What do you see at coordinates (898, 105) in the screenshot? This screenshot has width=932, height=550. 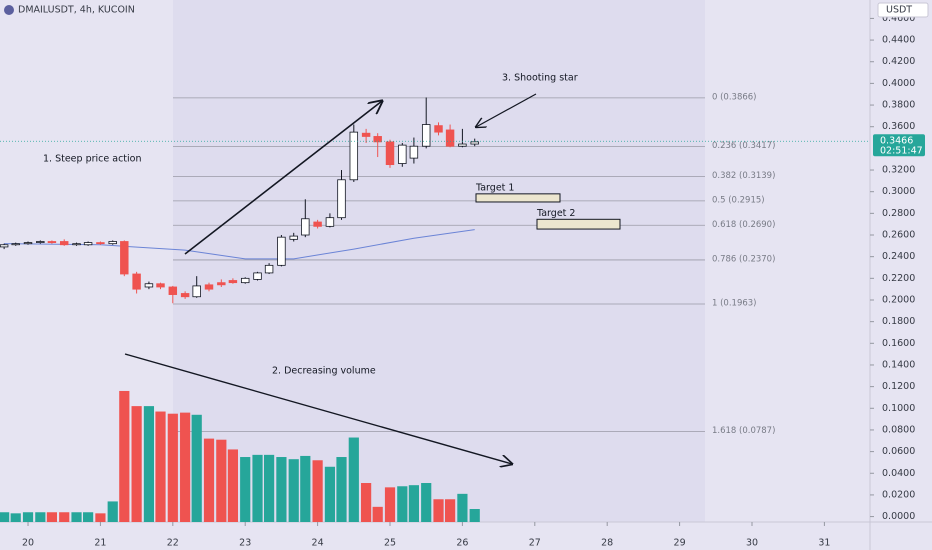 I see `y-tick-label: 0.3800` at bounding box center [898, 105].